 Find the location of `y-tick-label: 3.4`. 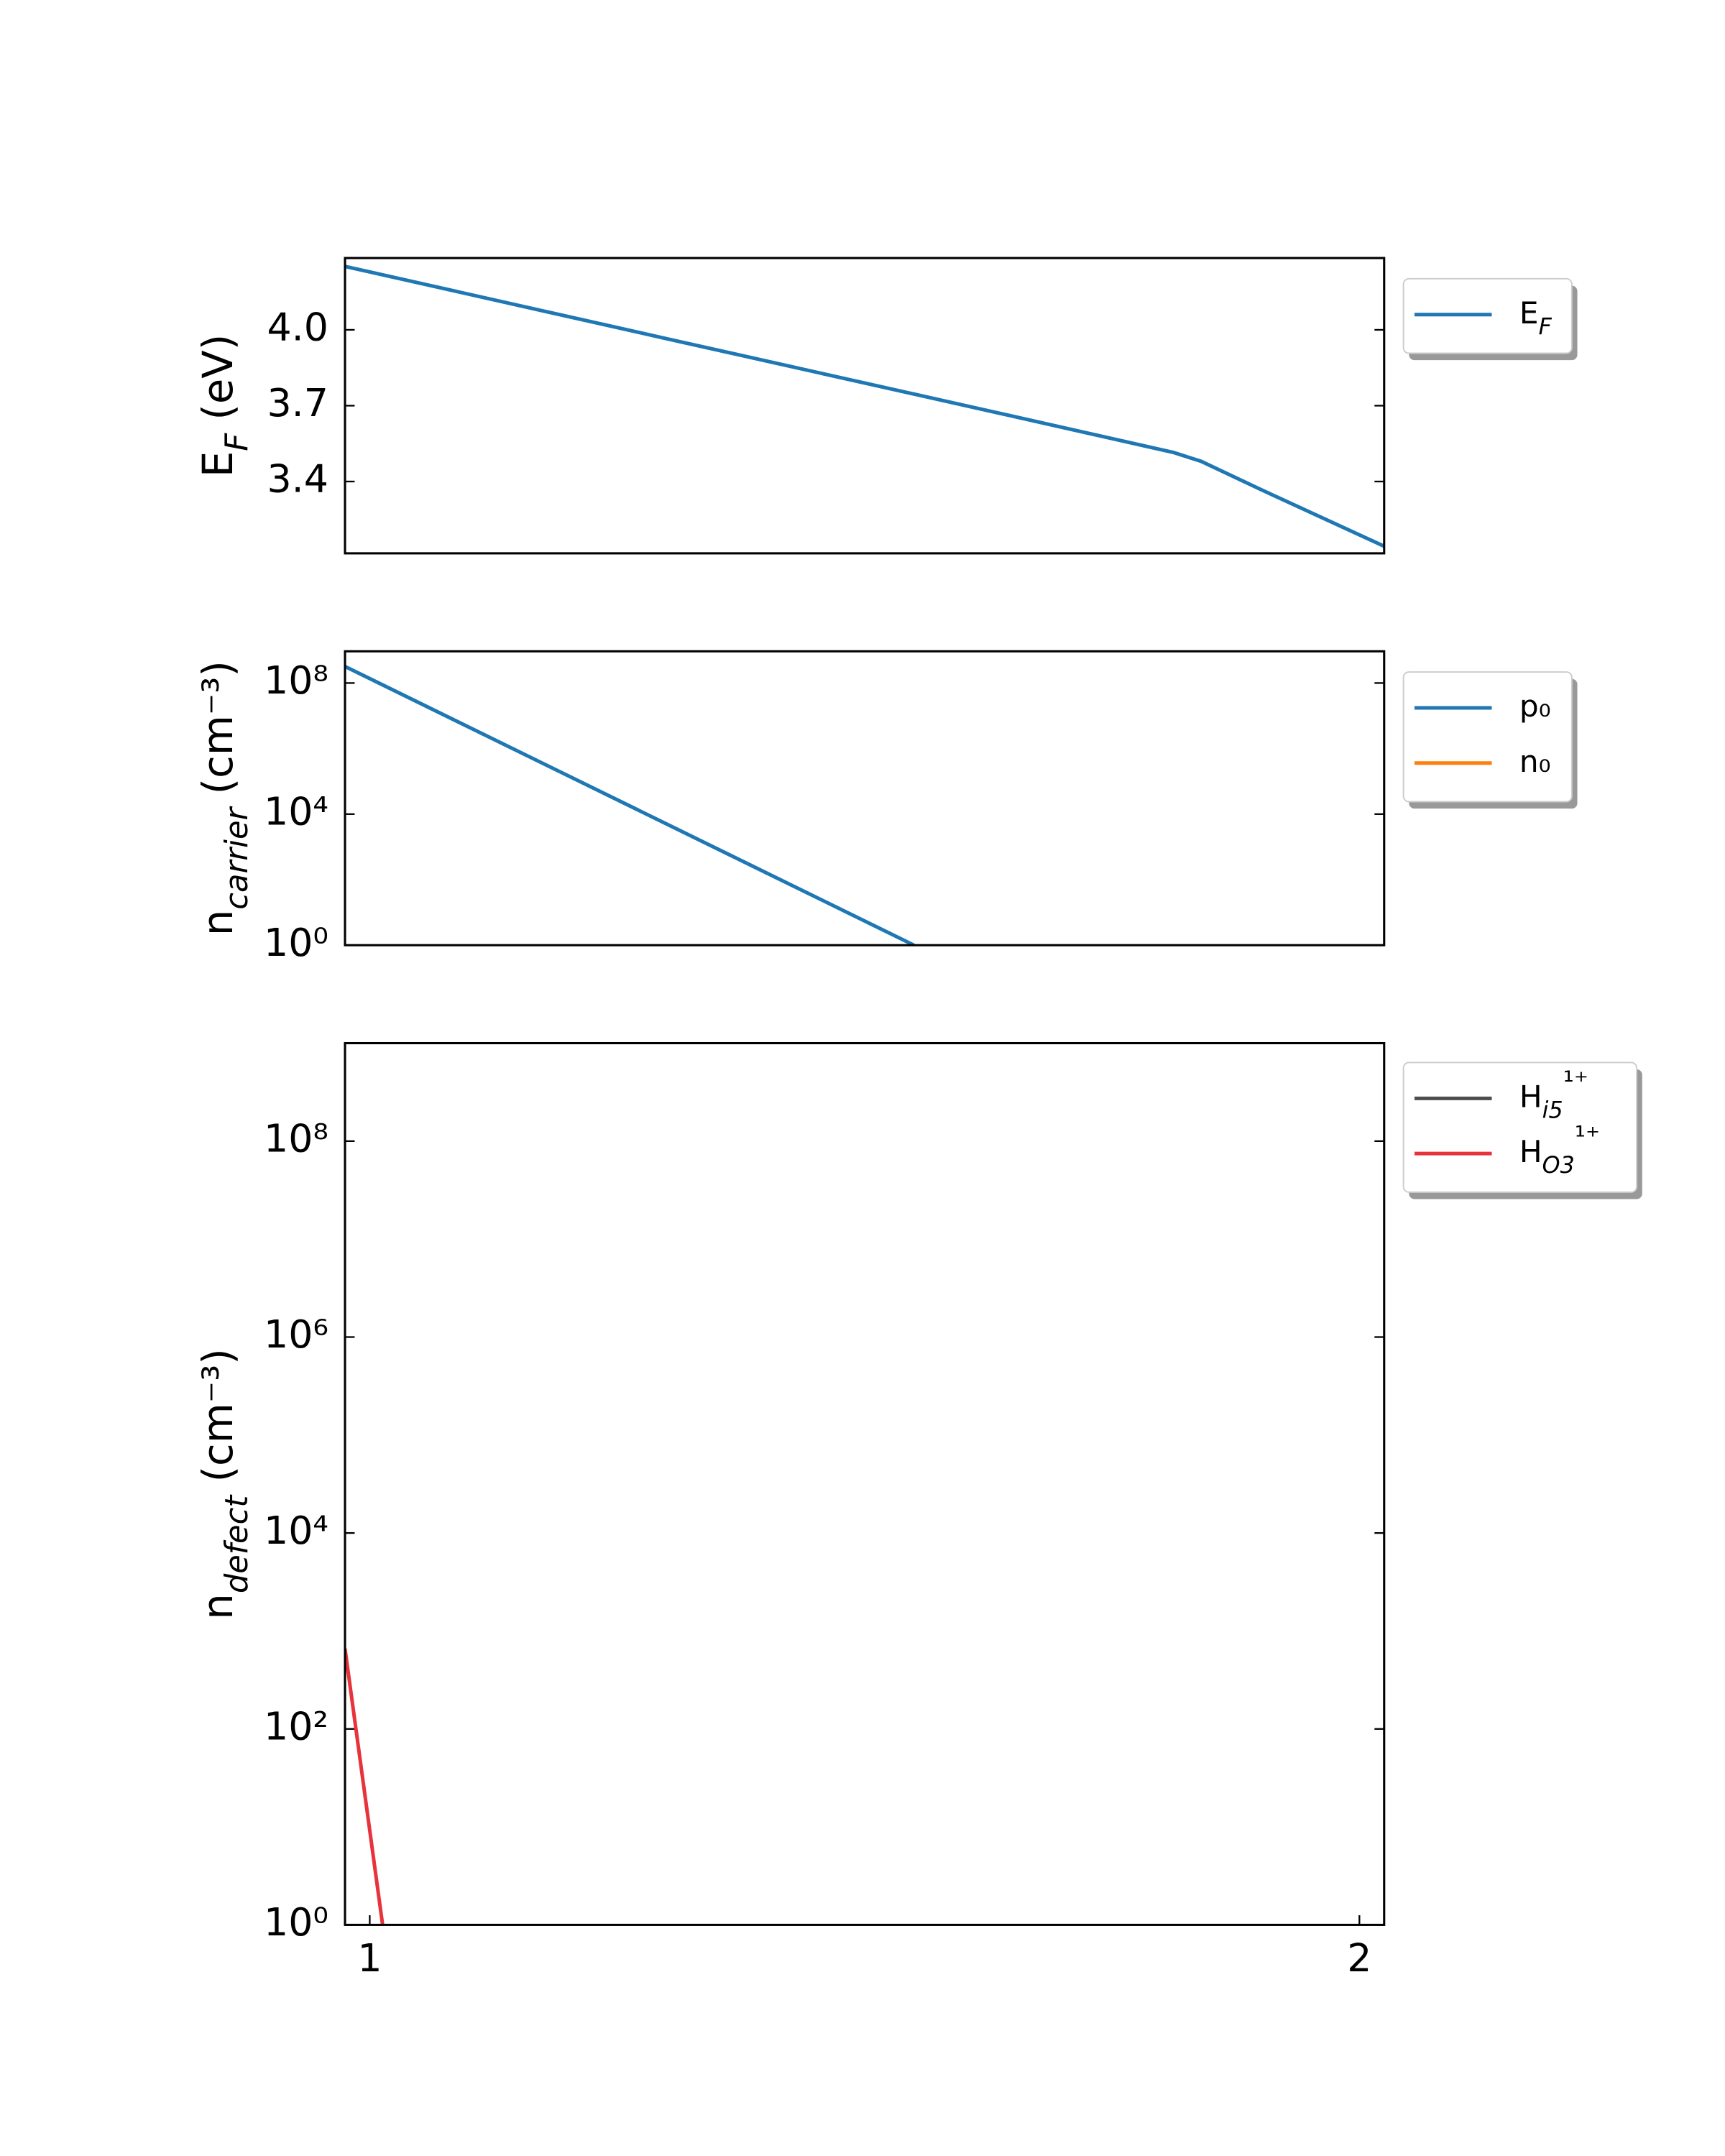

y-tick-label: 3.4 is located at coordinates (297, 479).